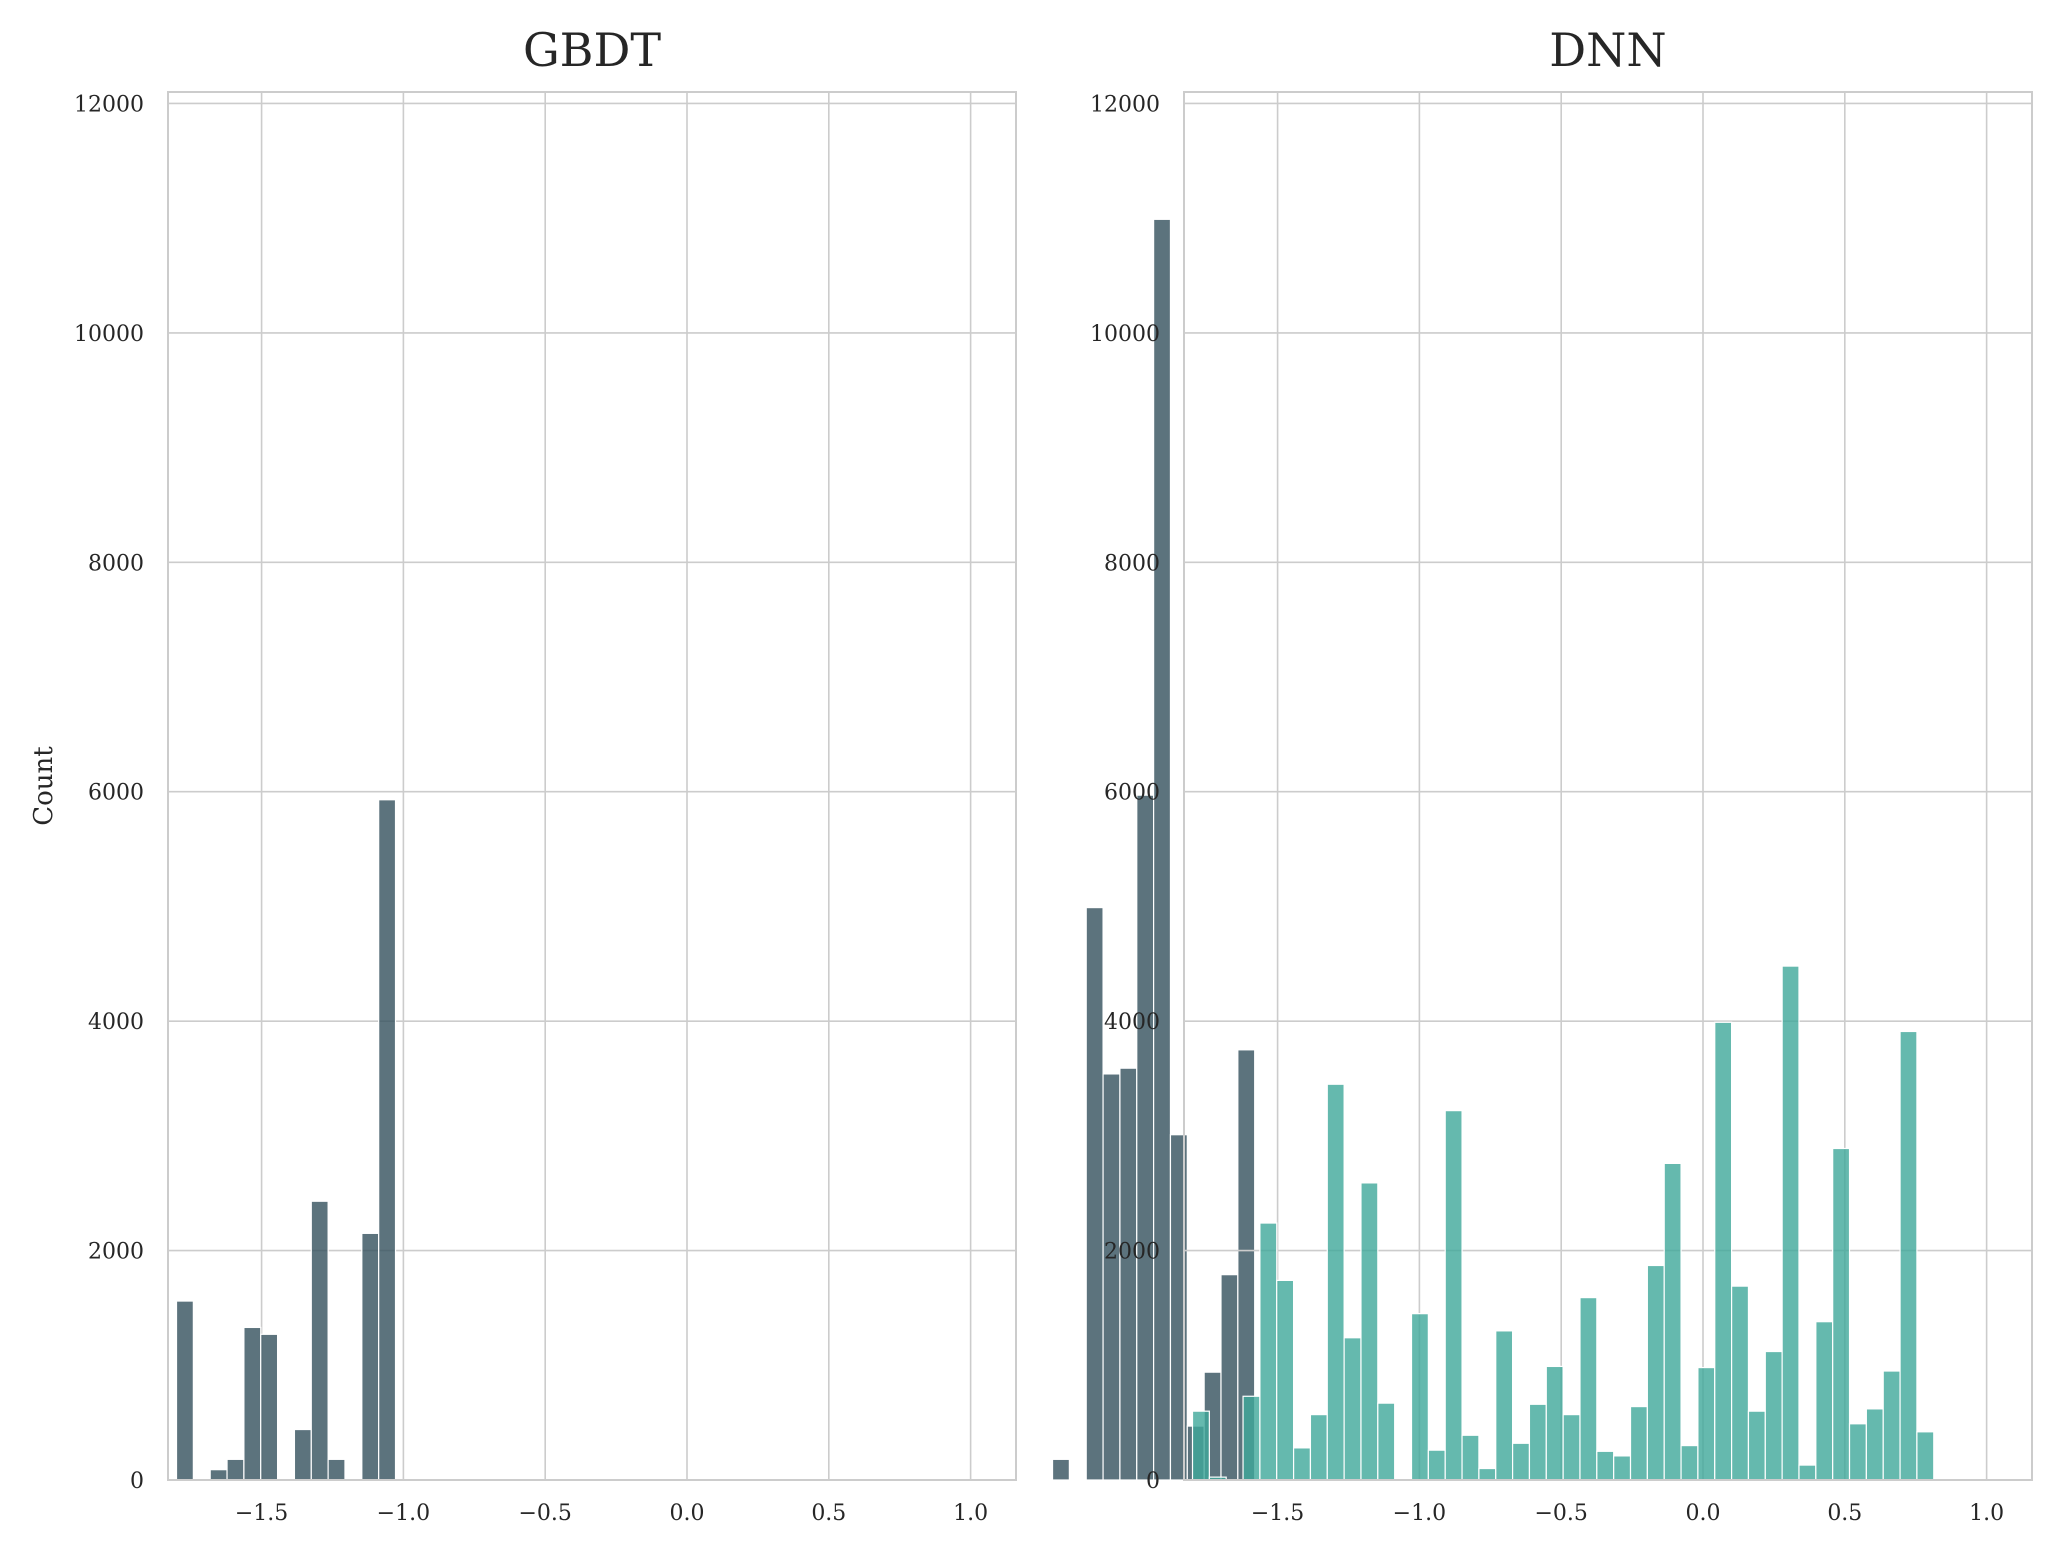 This screenshot has width=2058, height=1559. I want to click on chart-title: DNN, so click(1607, 50).